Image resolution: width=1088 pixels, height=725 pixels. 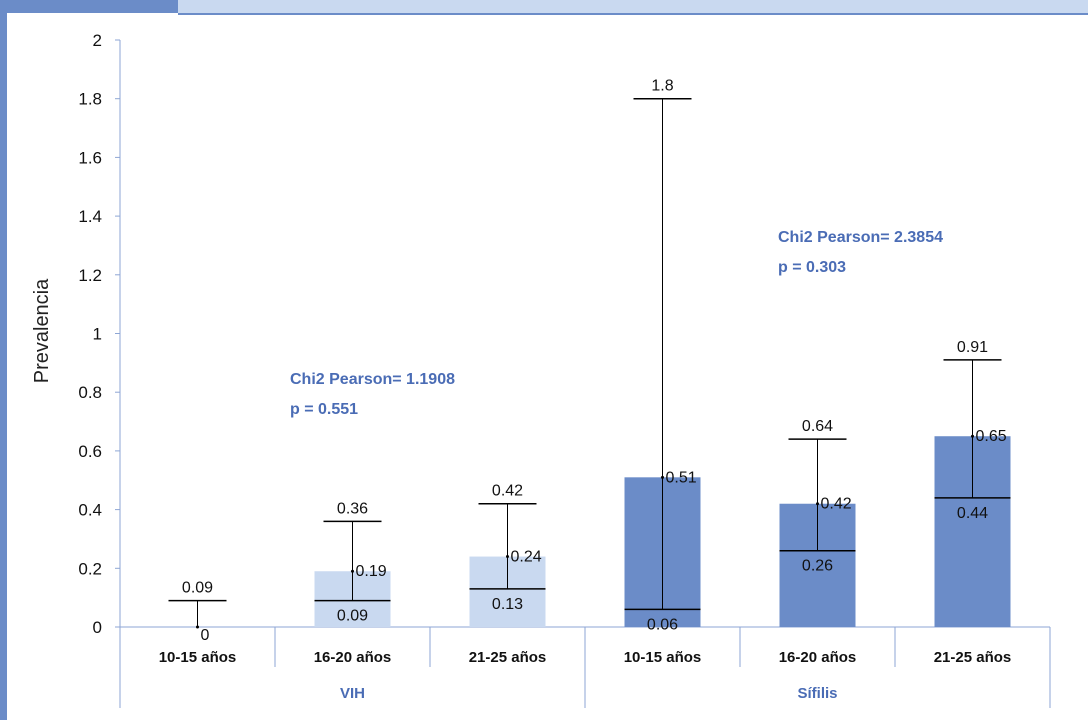 I want to click on p-value-annotation: p = 0.551, so click(x=324, y=409).